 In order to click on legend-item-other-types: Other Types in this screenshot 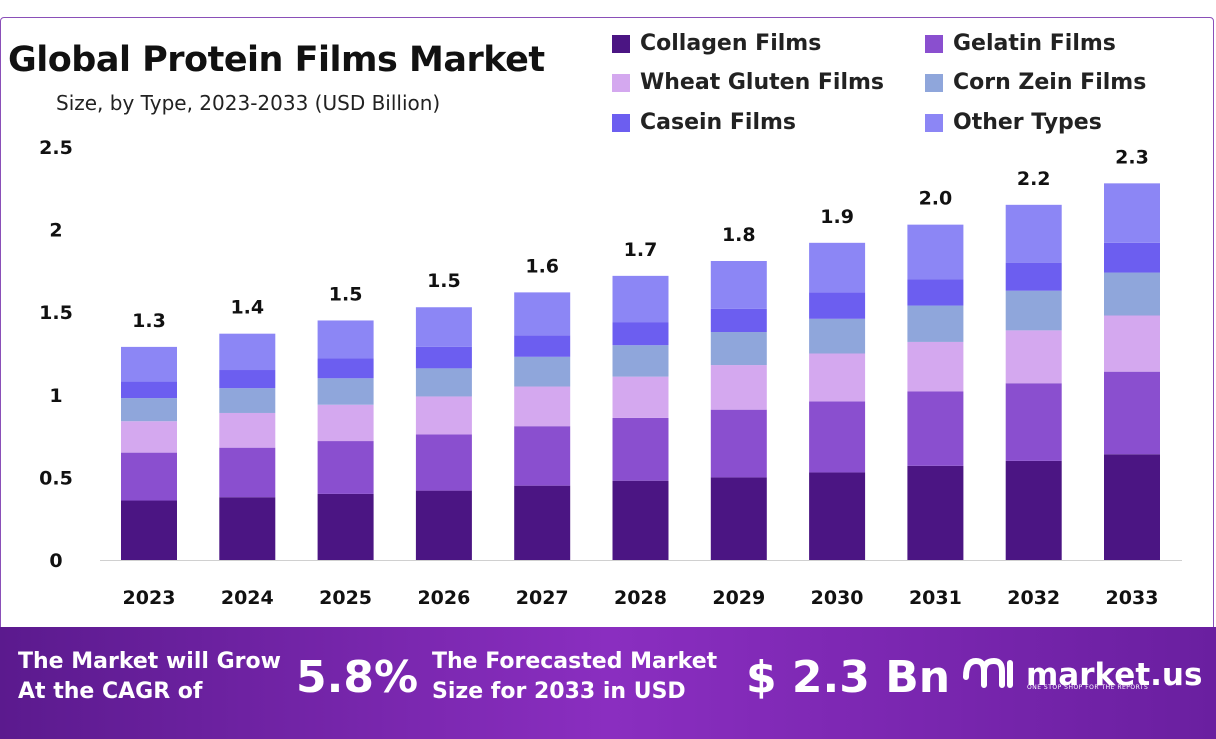, I will do `click(1013, 122)`.